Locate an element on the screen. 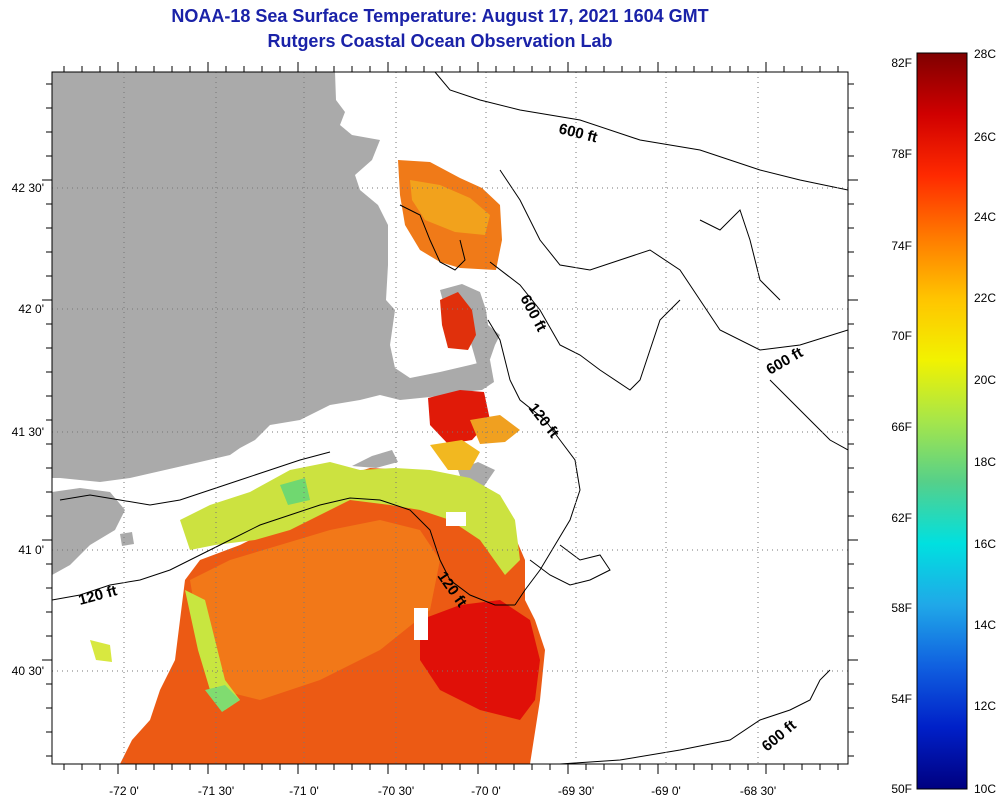  map-subtitle: Rutgers Coastal Ocean Observation Lab is located at coordinates (440, 41).